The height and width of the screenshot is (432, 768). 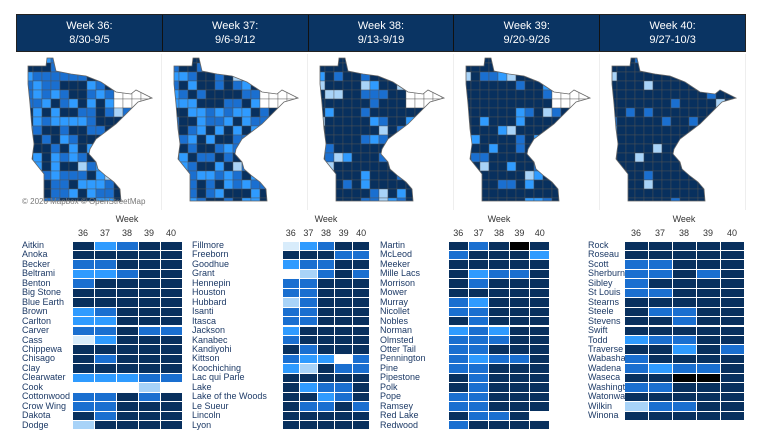 I want to click on table-row: Nicollet, so click(x=384, y=311).